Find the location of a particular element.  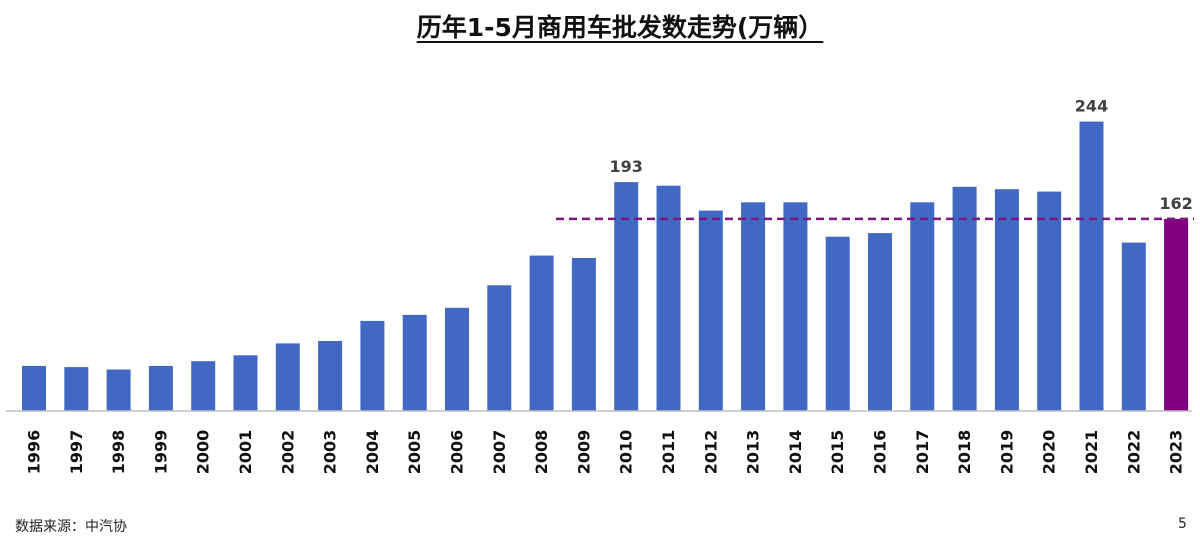

data-labels-layer: 193 244 162 is located at coordinates (900, 155).